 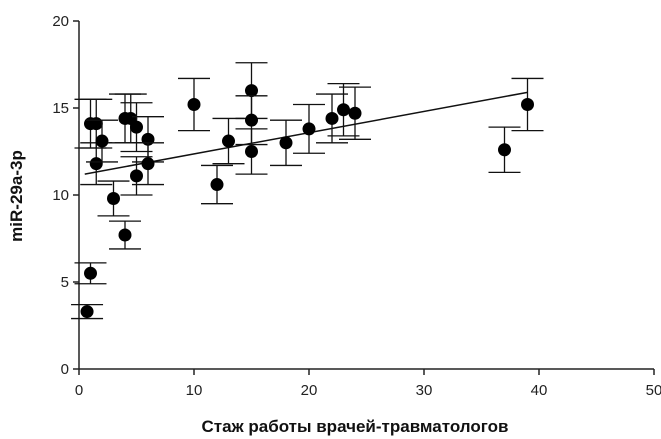 I want to click on x-tick-label: 10, so click(x=194, y=390).